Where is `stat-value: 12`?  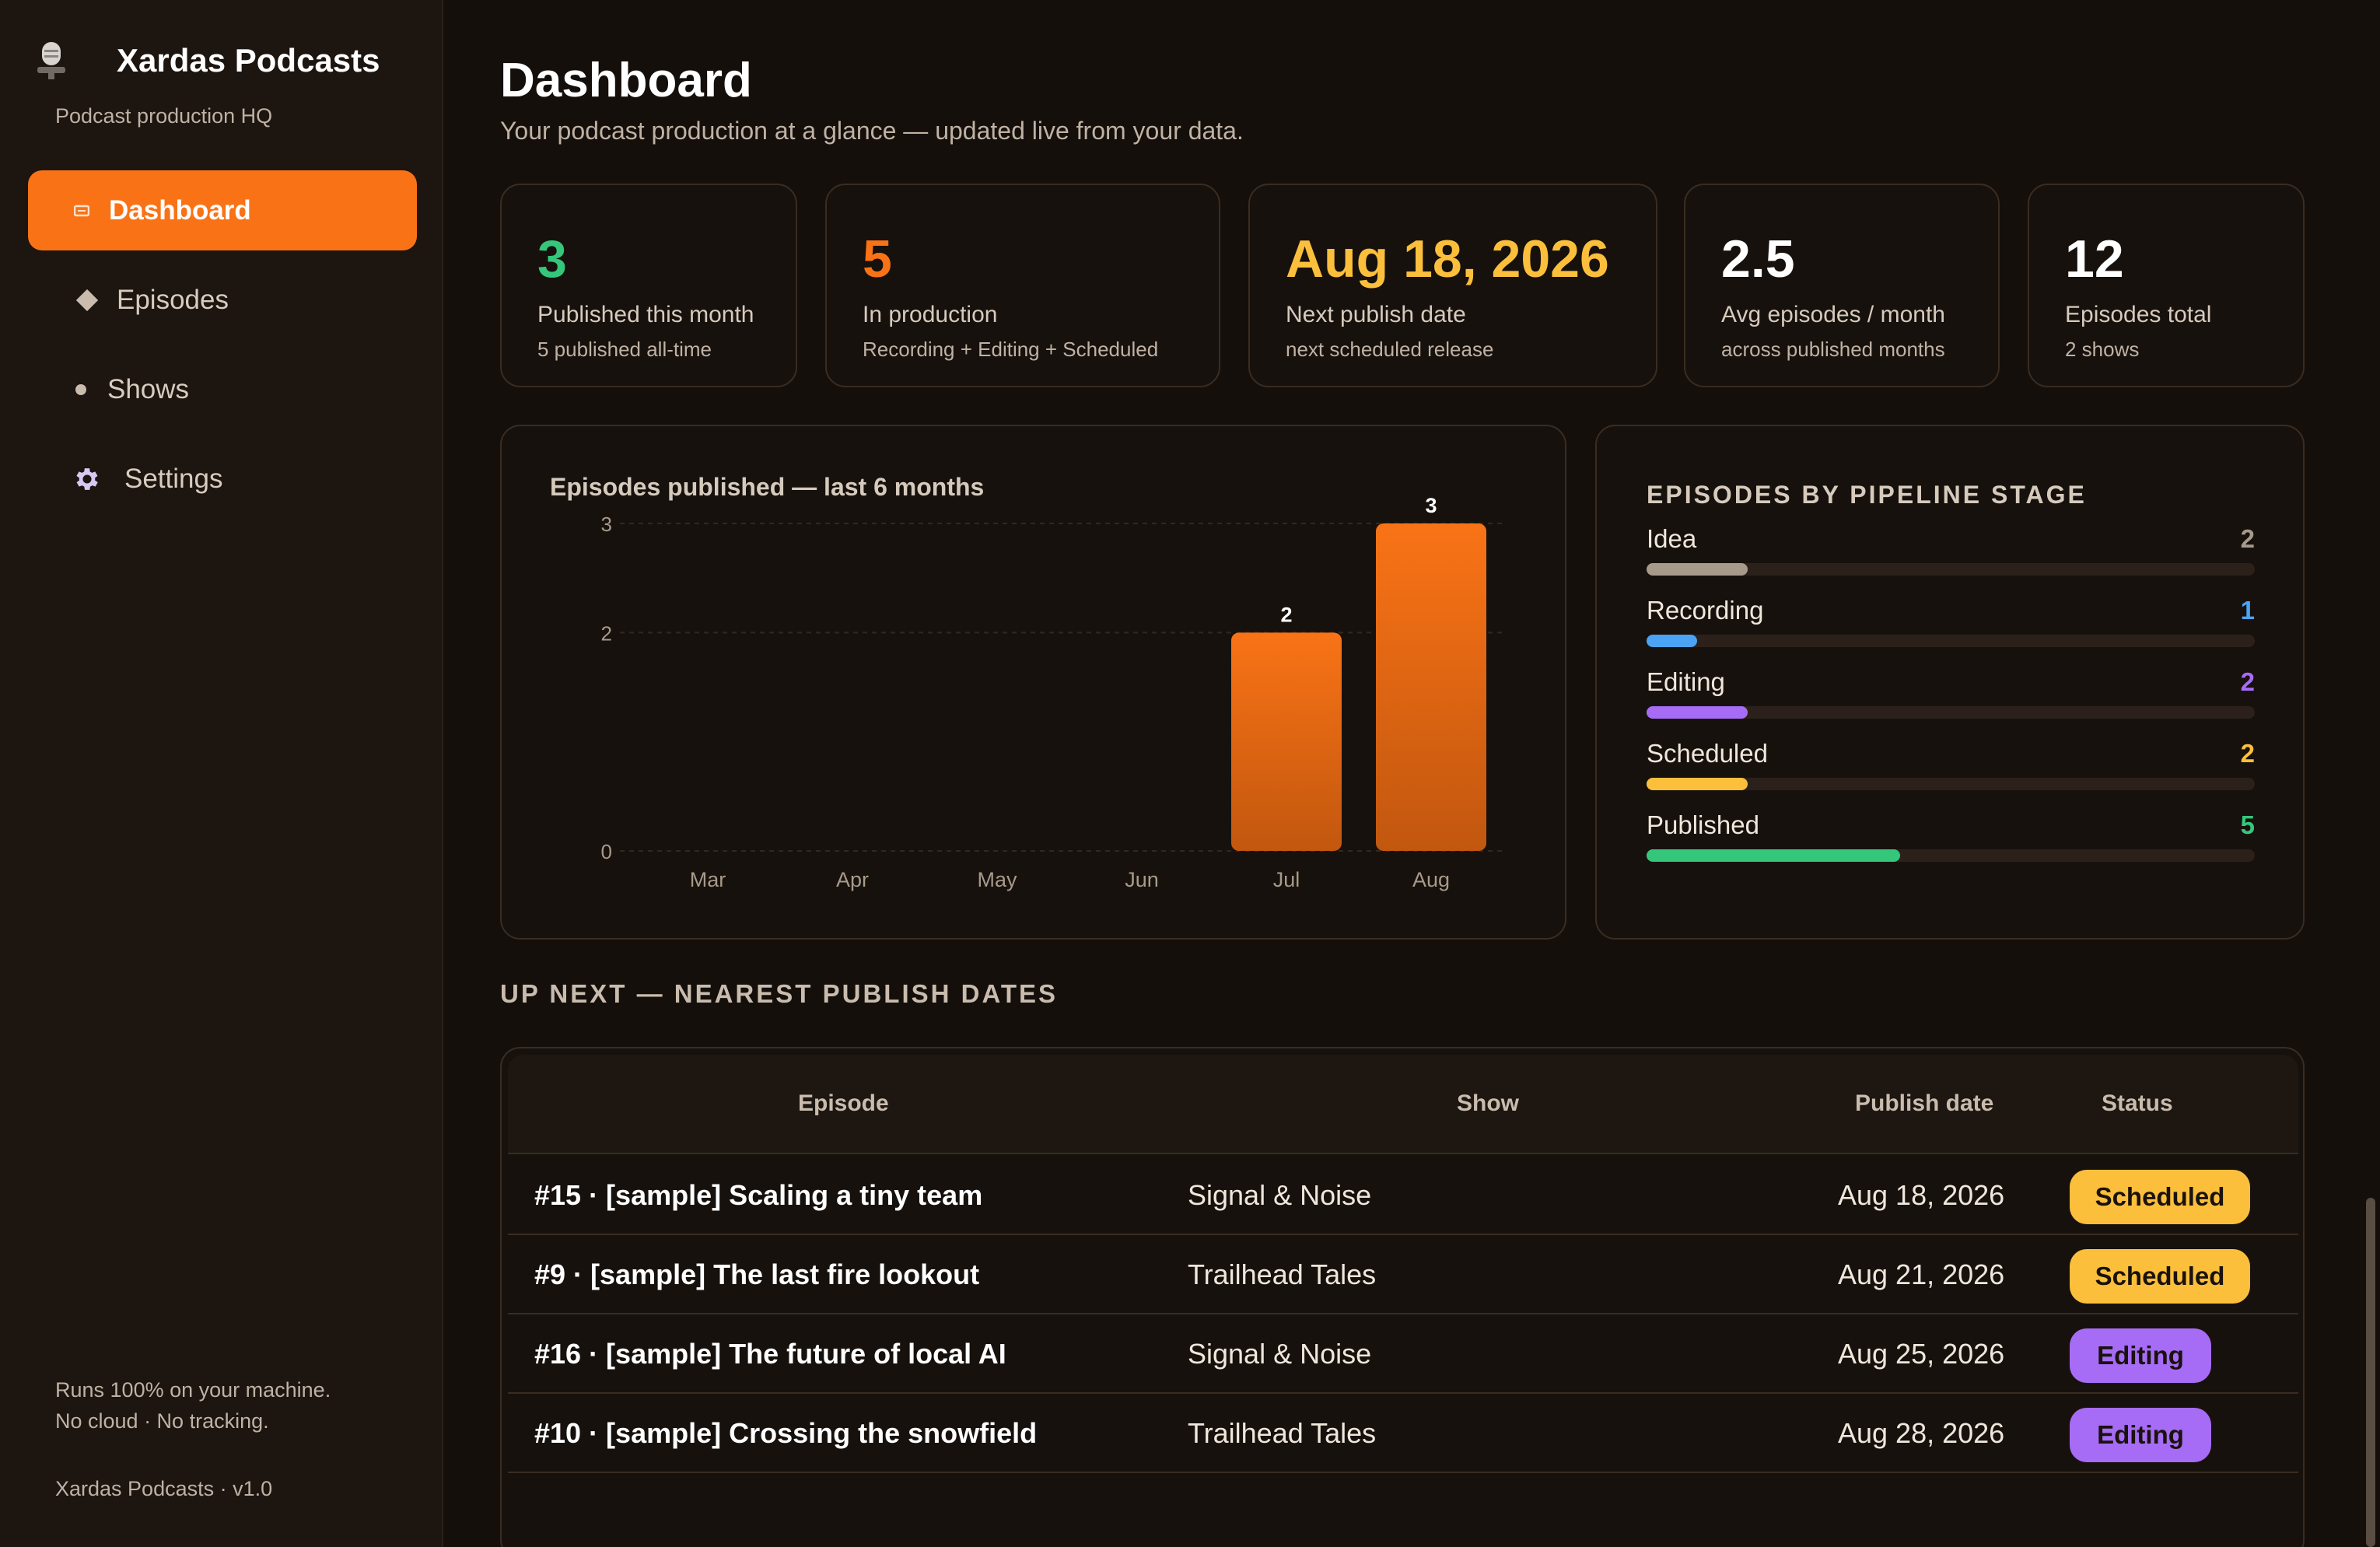
stat-value: 12 is located at coordinates (2094, 259).